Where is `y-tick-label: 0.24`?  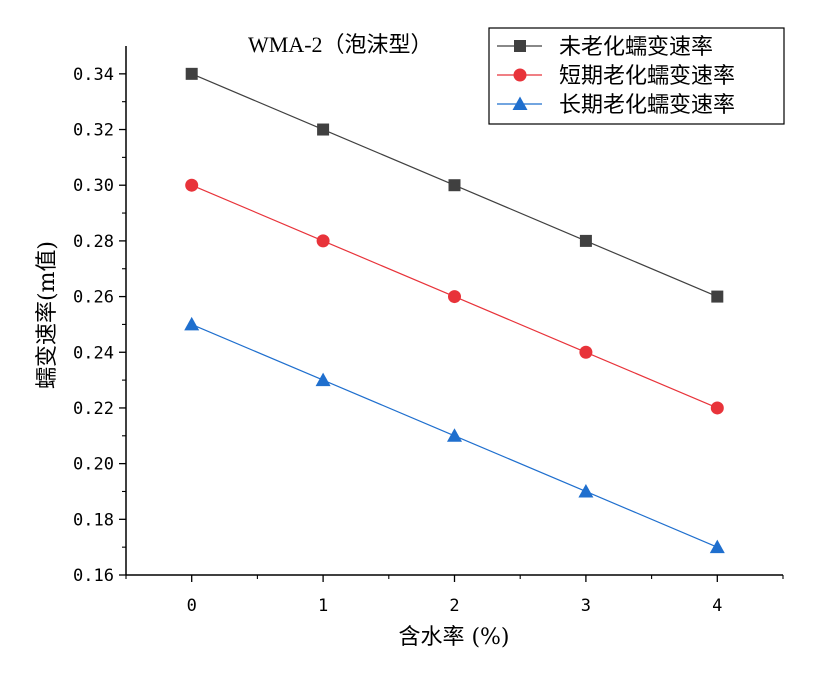
y-tick-label: 0.24 is located at coordinates (93, 353).